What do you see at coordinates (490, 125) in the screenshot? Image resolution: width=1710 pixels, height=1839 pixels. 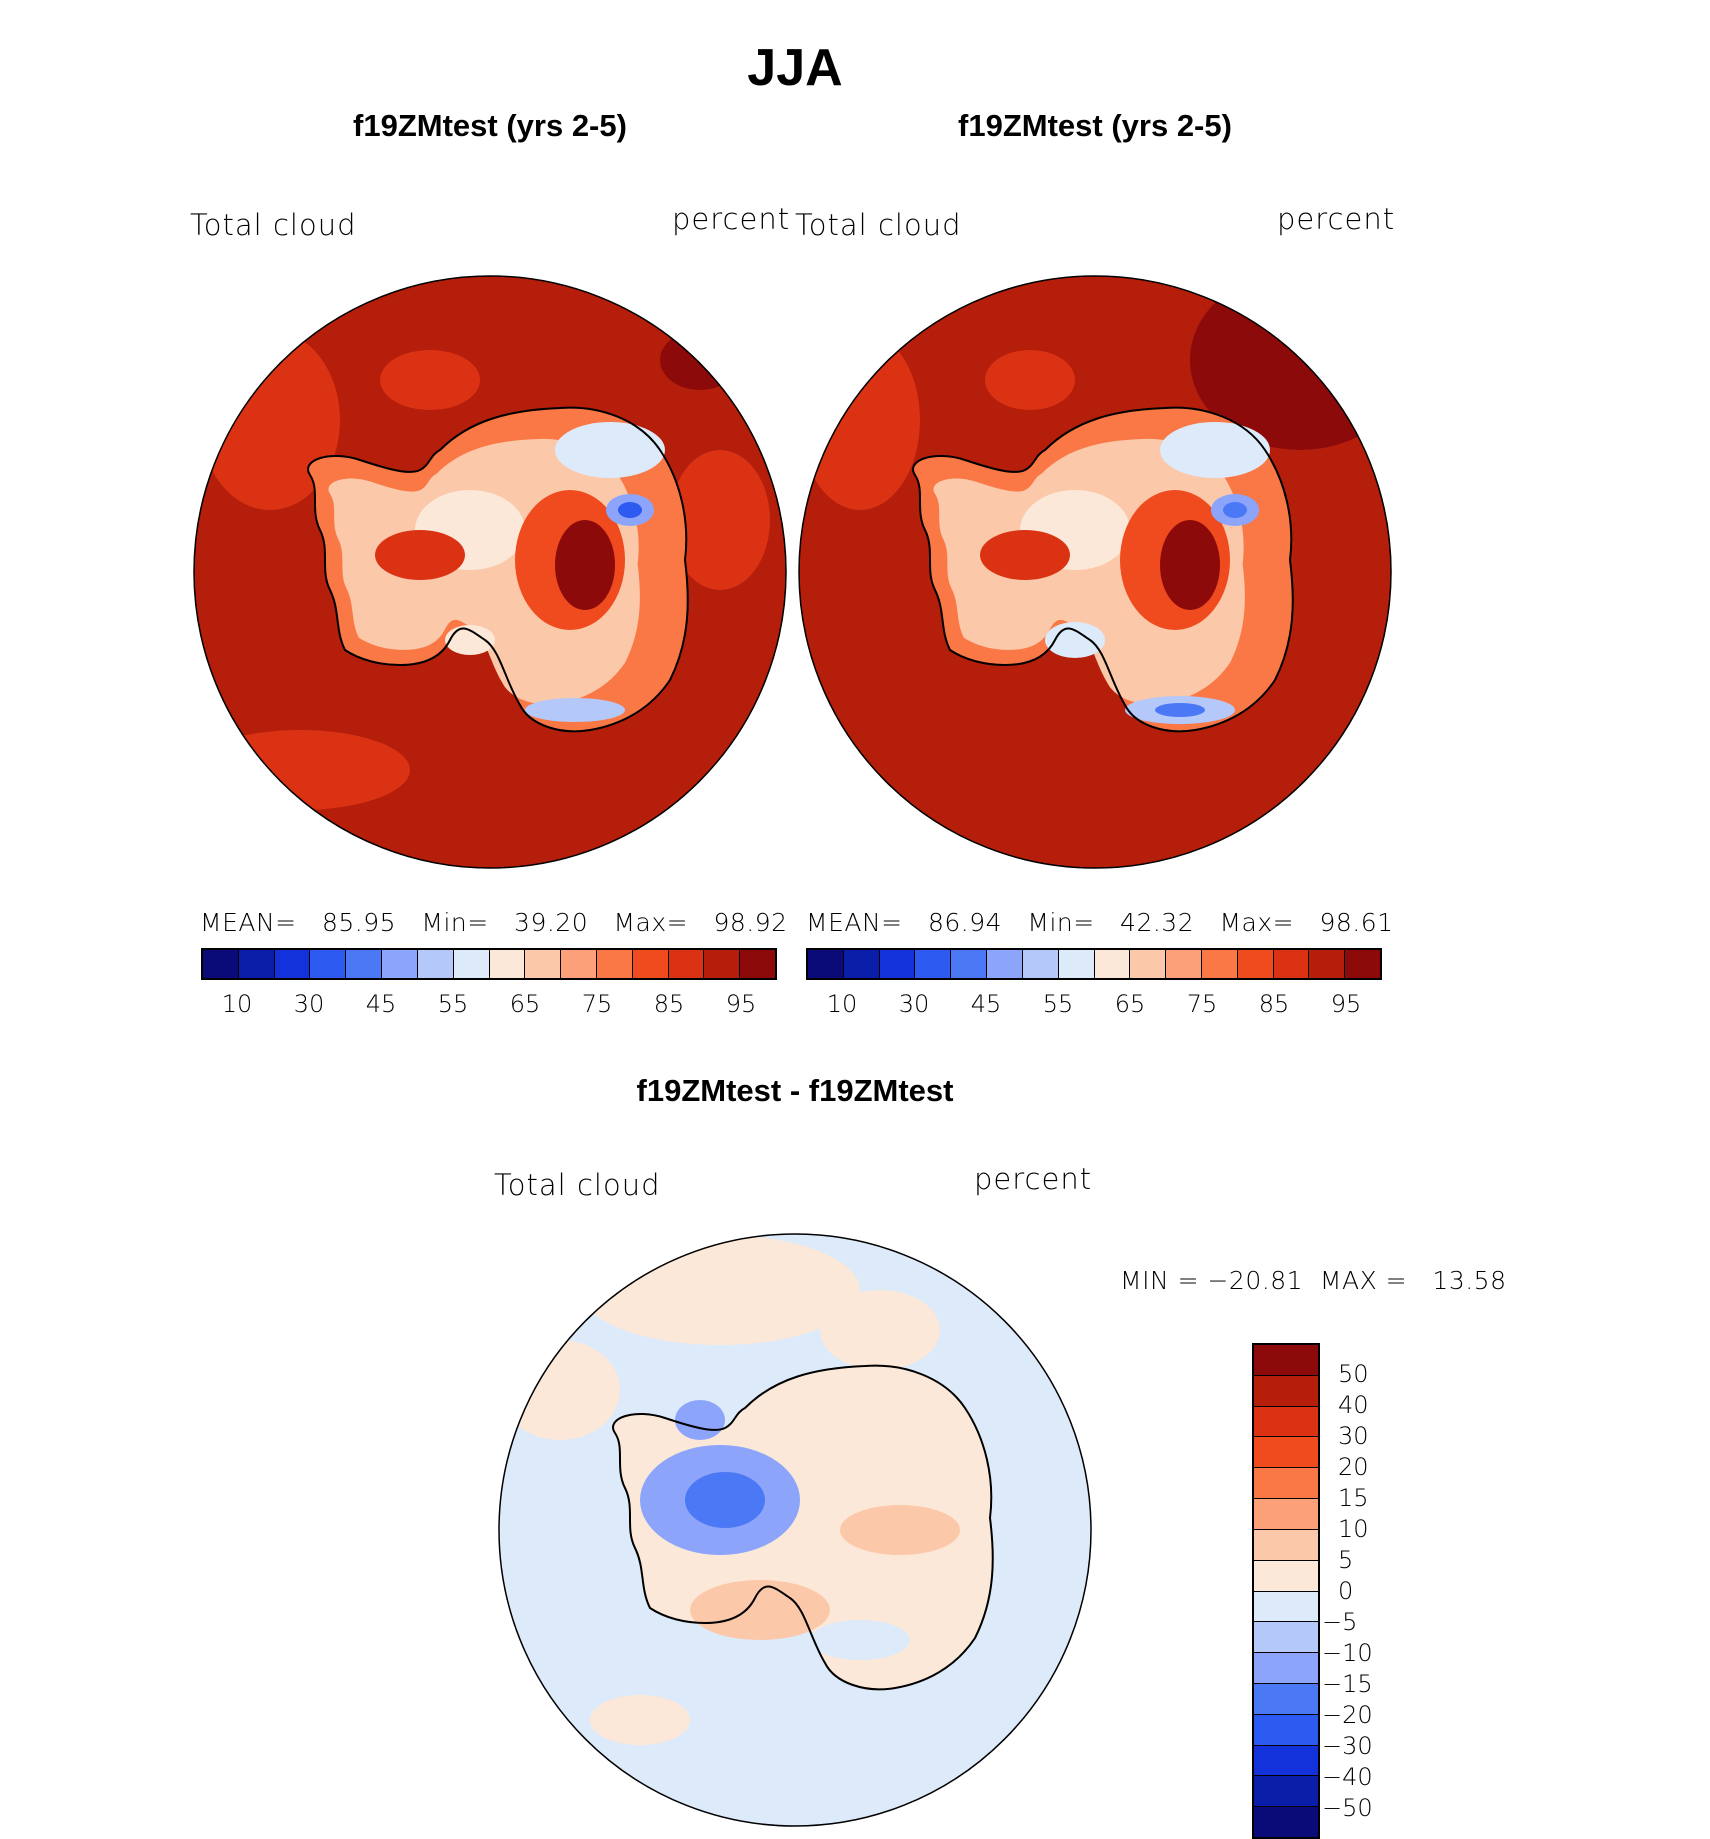 I see `panel-1-title: f19ZMtest (yrs 2-5)` at bounding box center [490, 125].